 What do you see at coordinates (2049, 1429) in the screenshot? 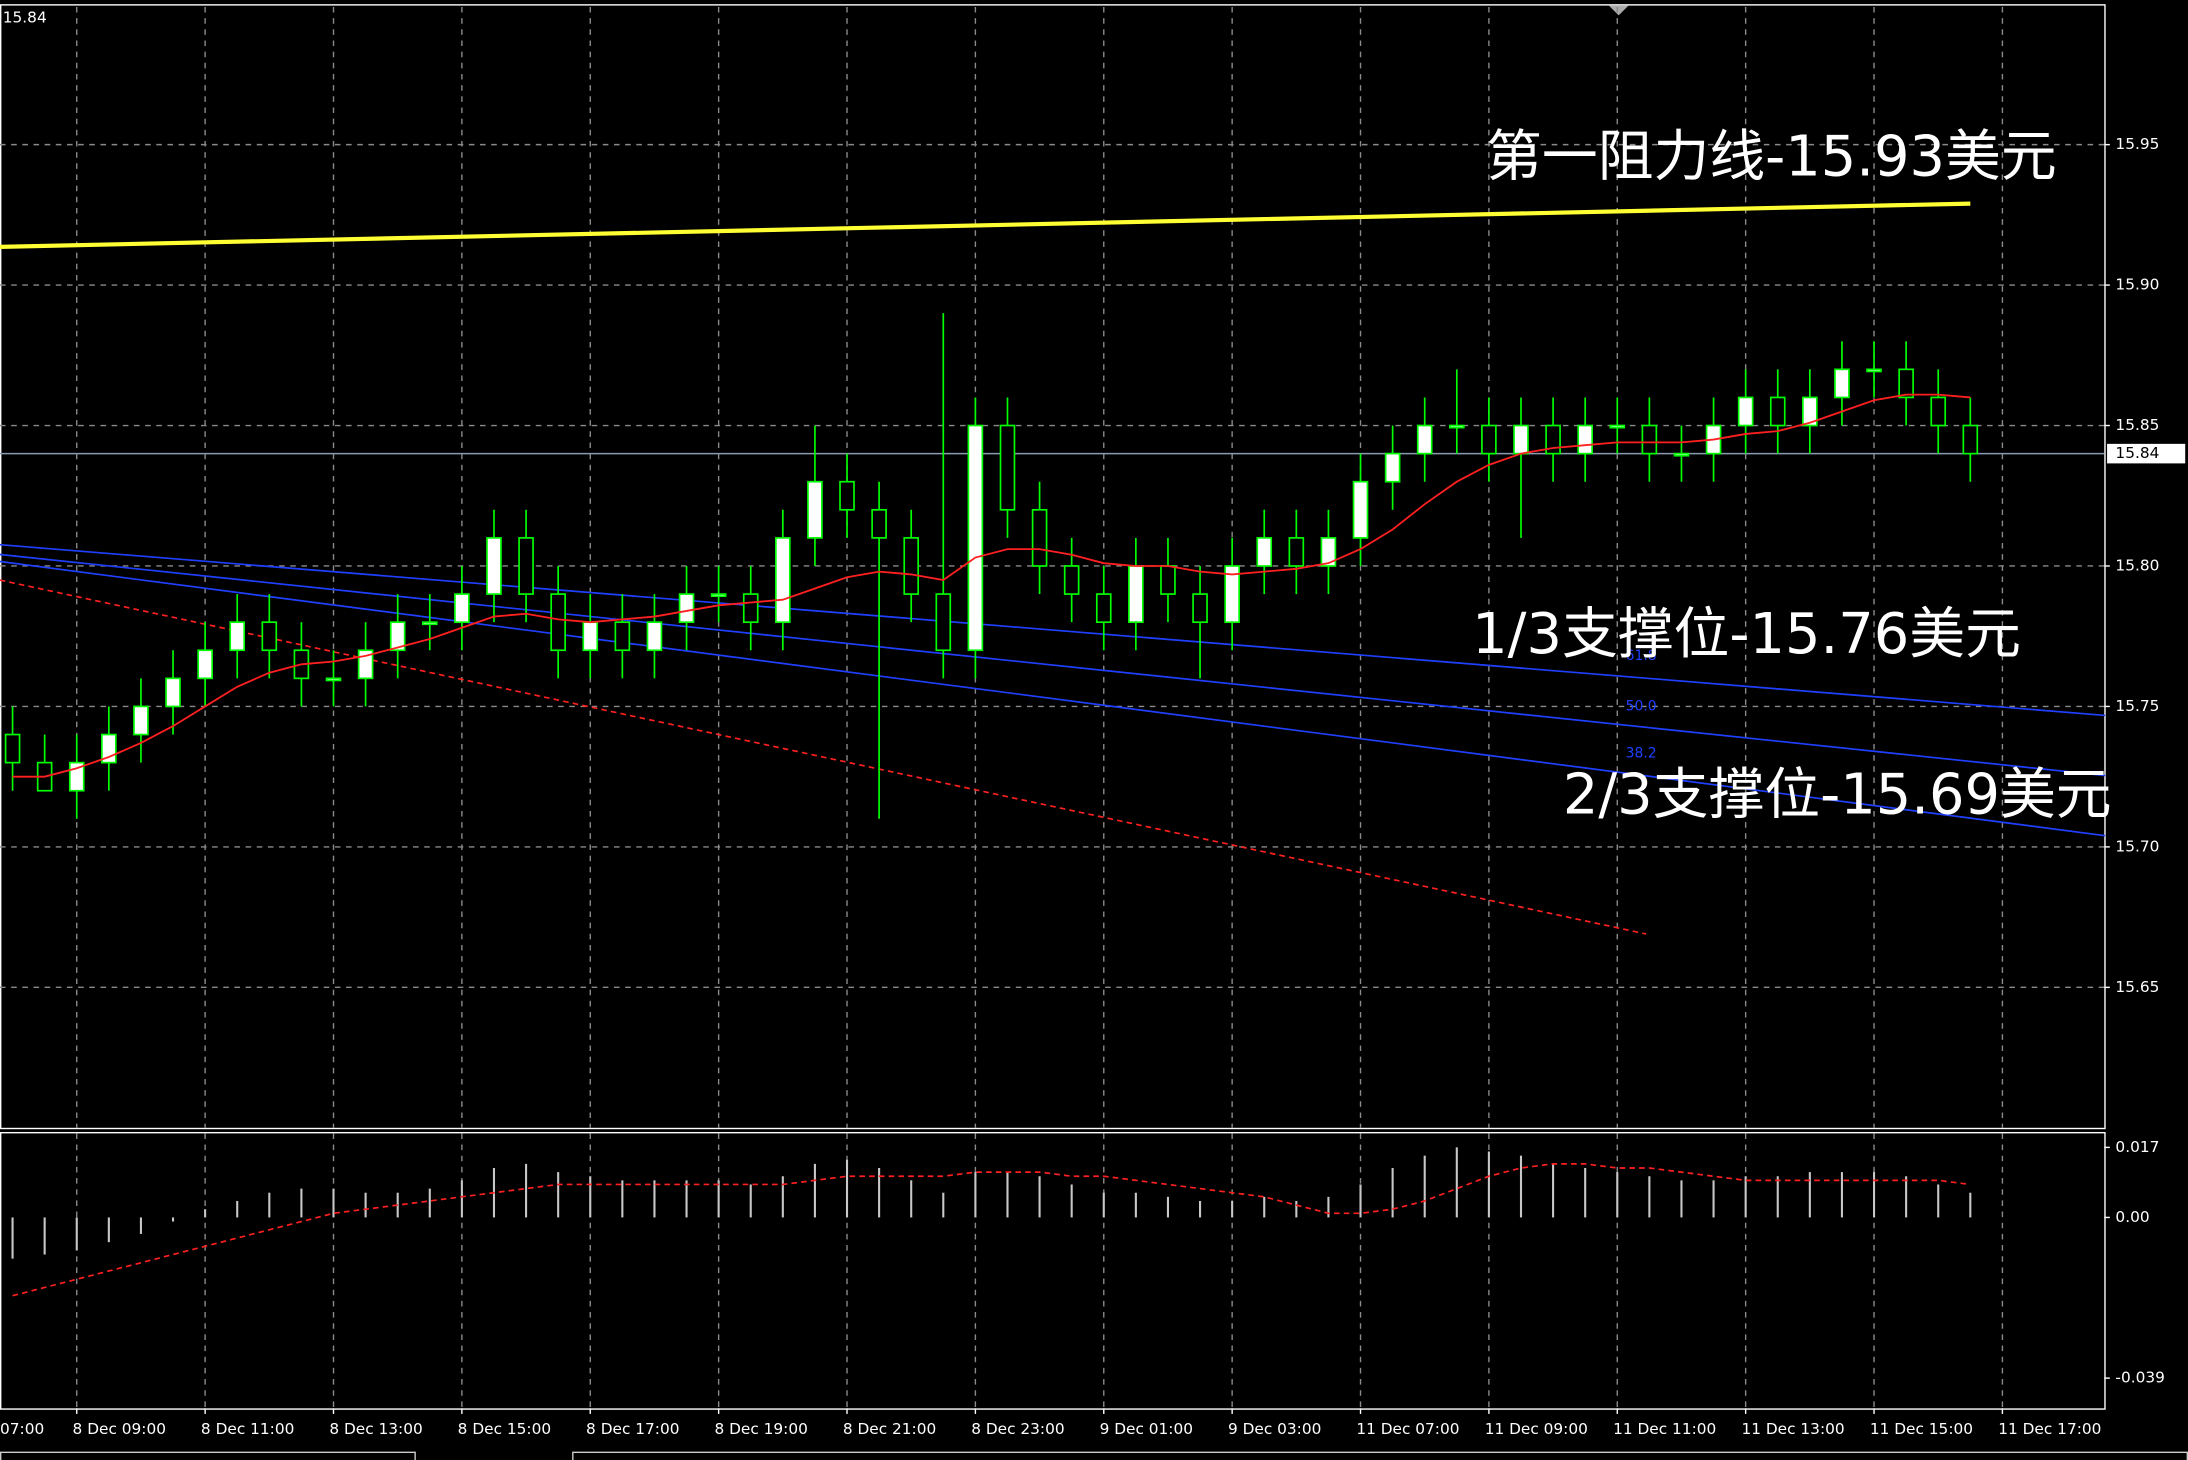
I see `x-tick-label: 11 Dec 17:00` at bounding box center [2049, 1429].